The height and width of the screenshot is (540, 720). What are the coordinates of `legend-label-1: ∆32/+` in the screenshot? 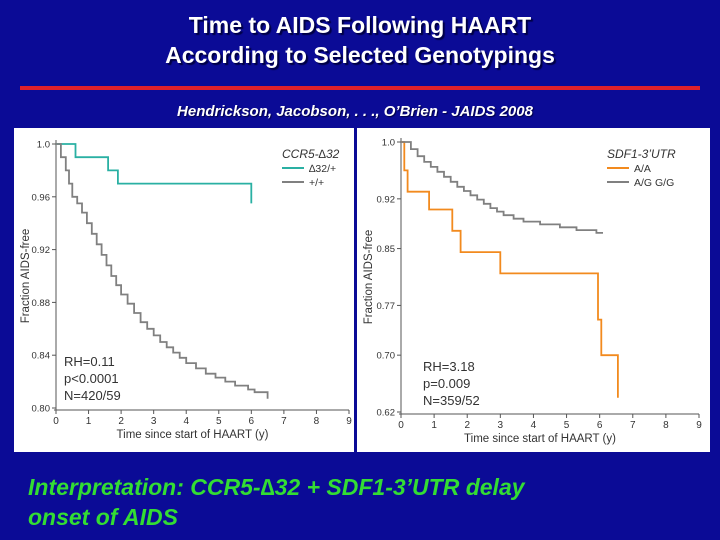 It's located at (322, 169).